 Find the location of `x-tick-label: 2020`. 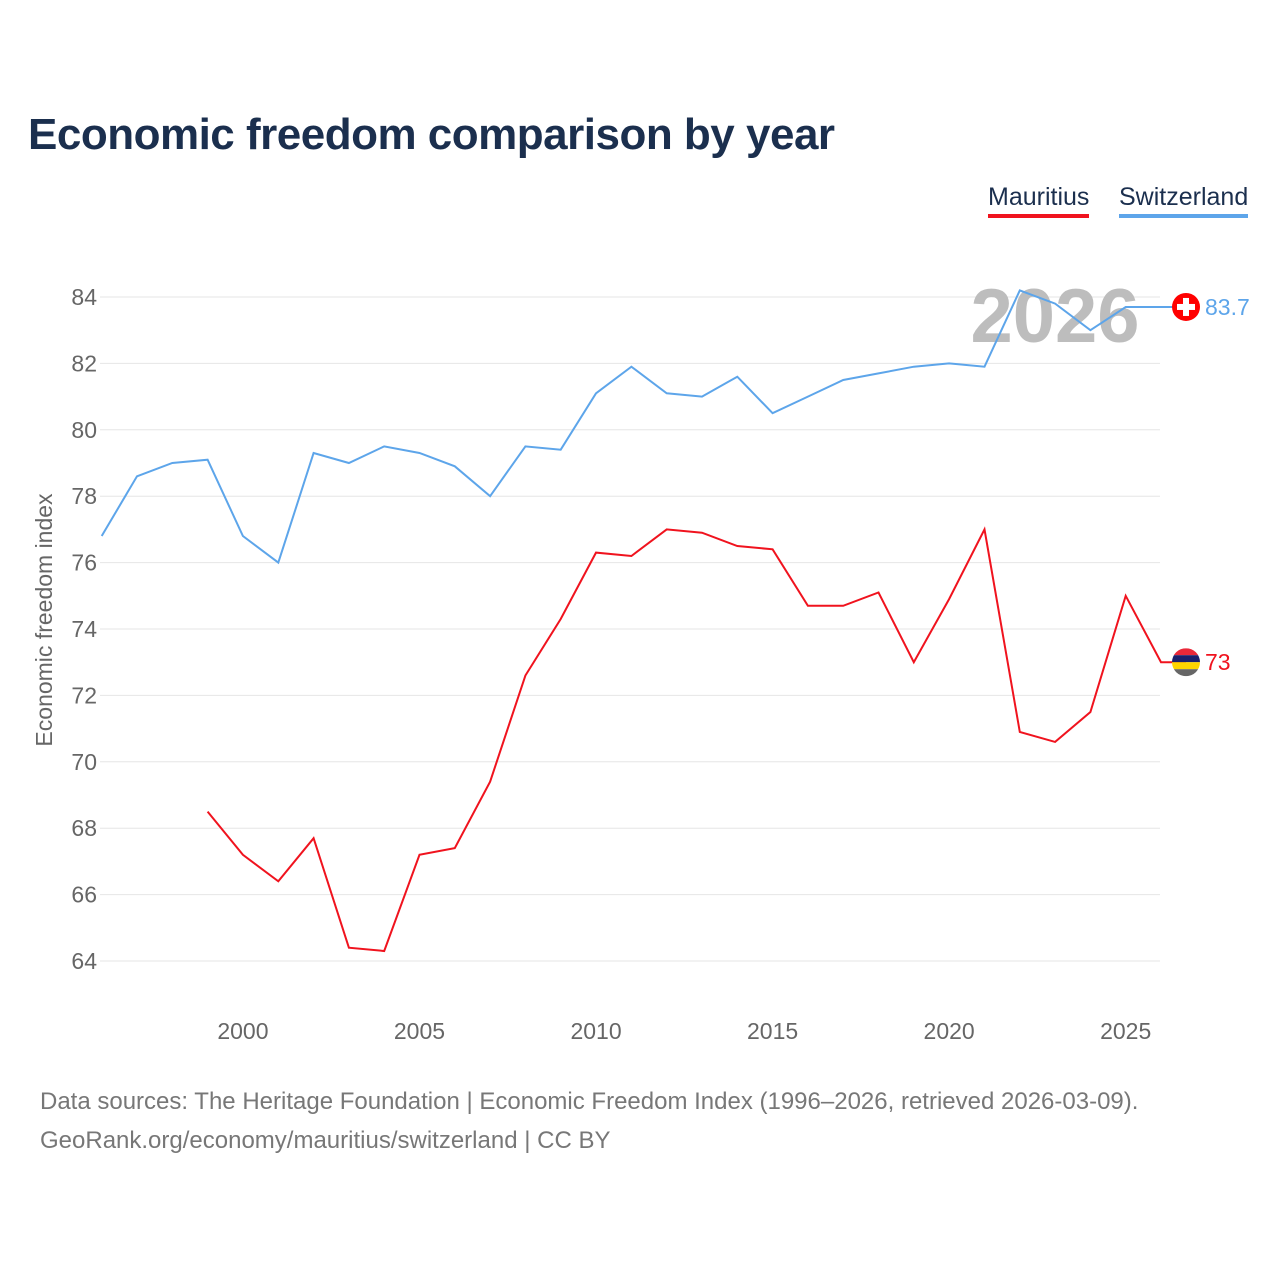

x-tick-label: 2020 is located at coordinates (949, 1031).